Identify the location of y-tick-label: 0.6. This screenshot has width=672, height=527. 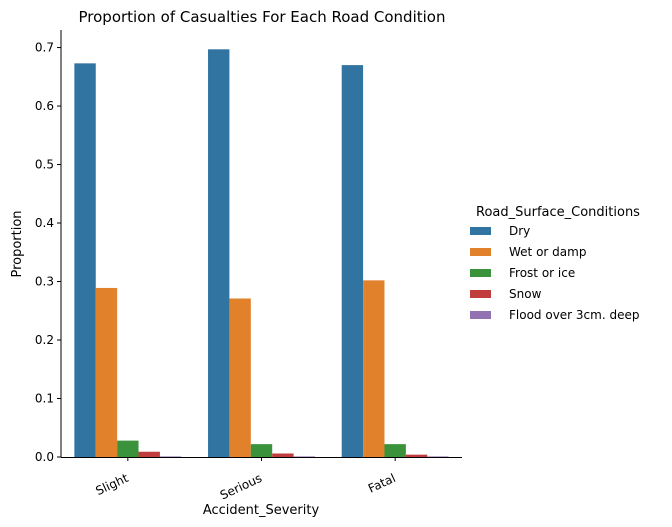
(44, 106).